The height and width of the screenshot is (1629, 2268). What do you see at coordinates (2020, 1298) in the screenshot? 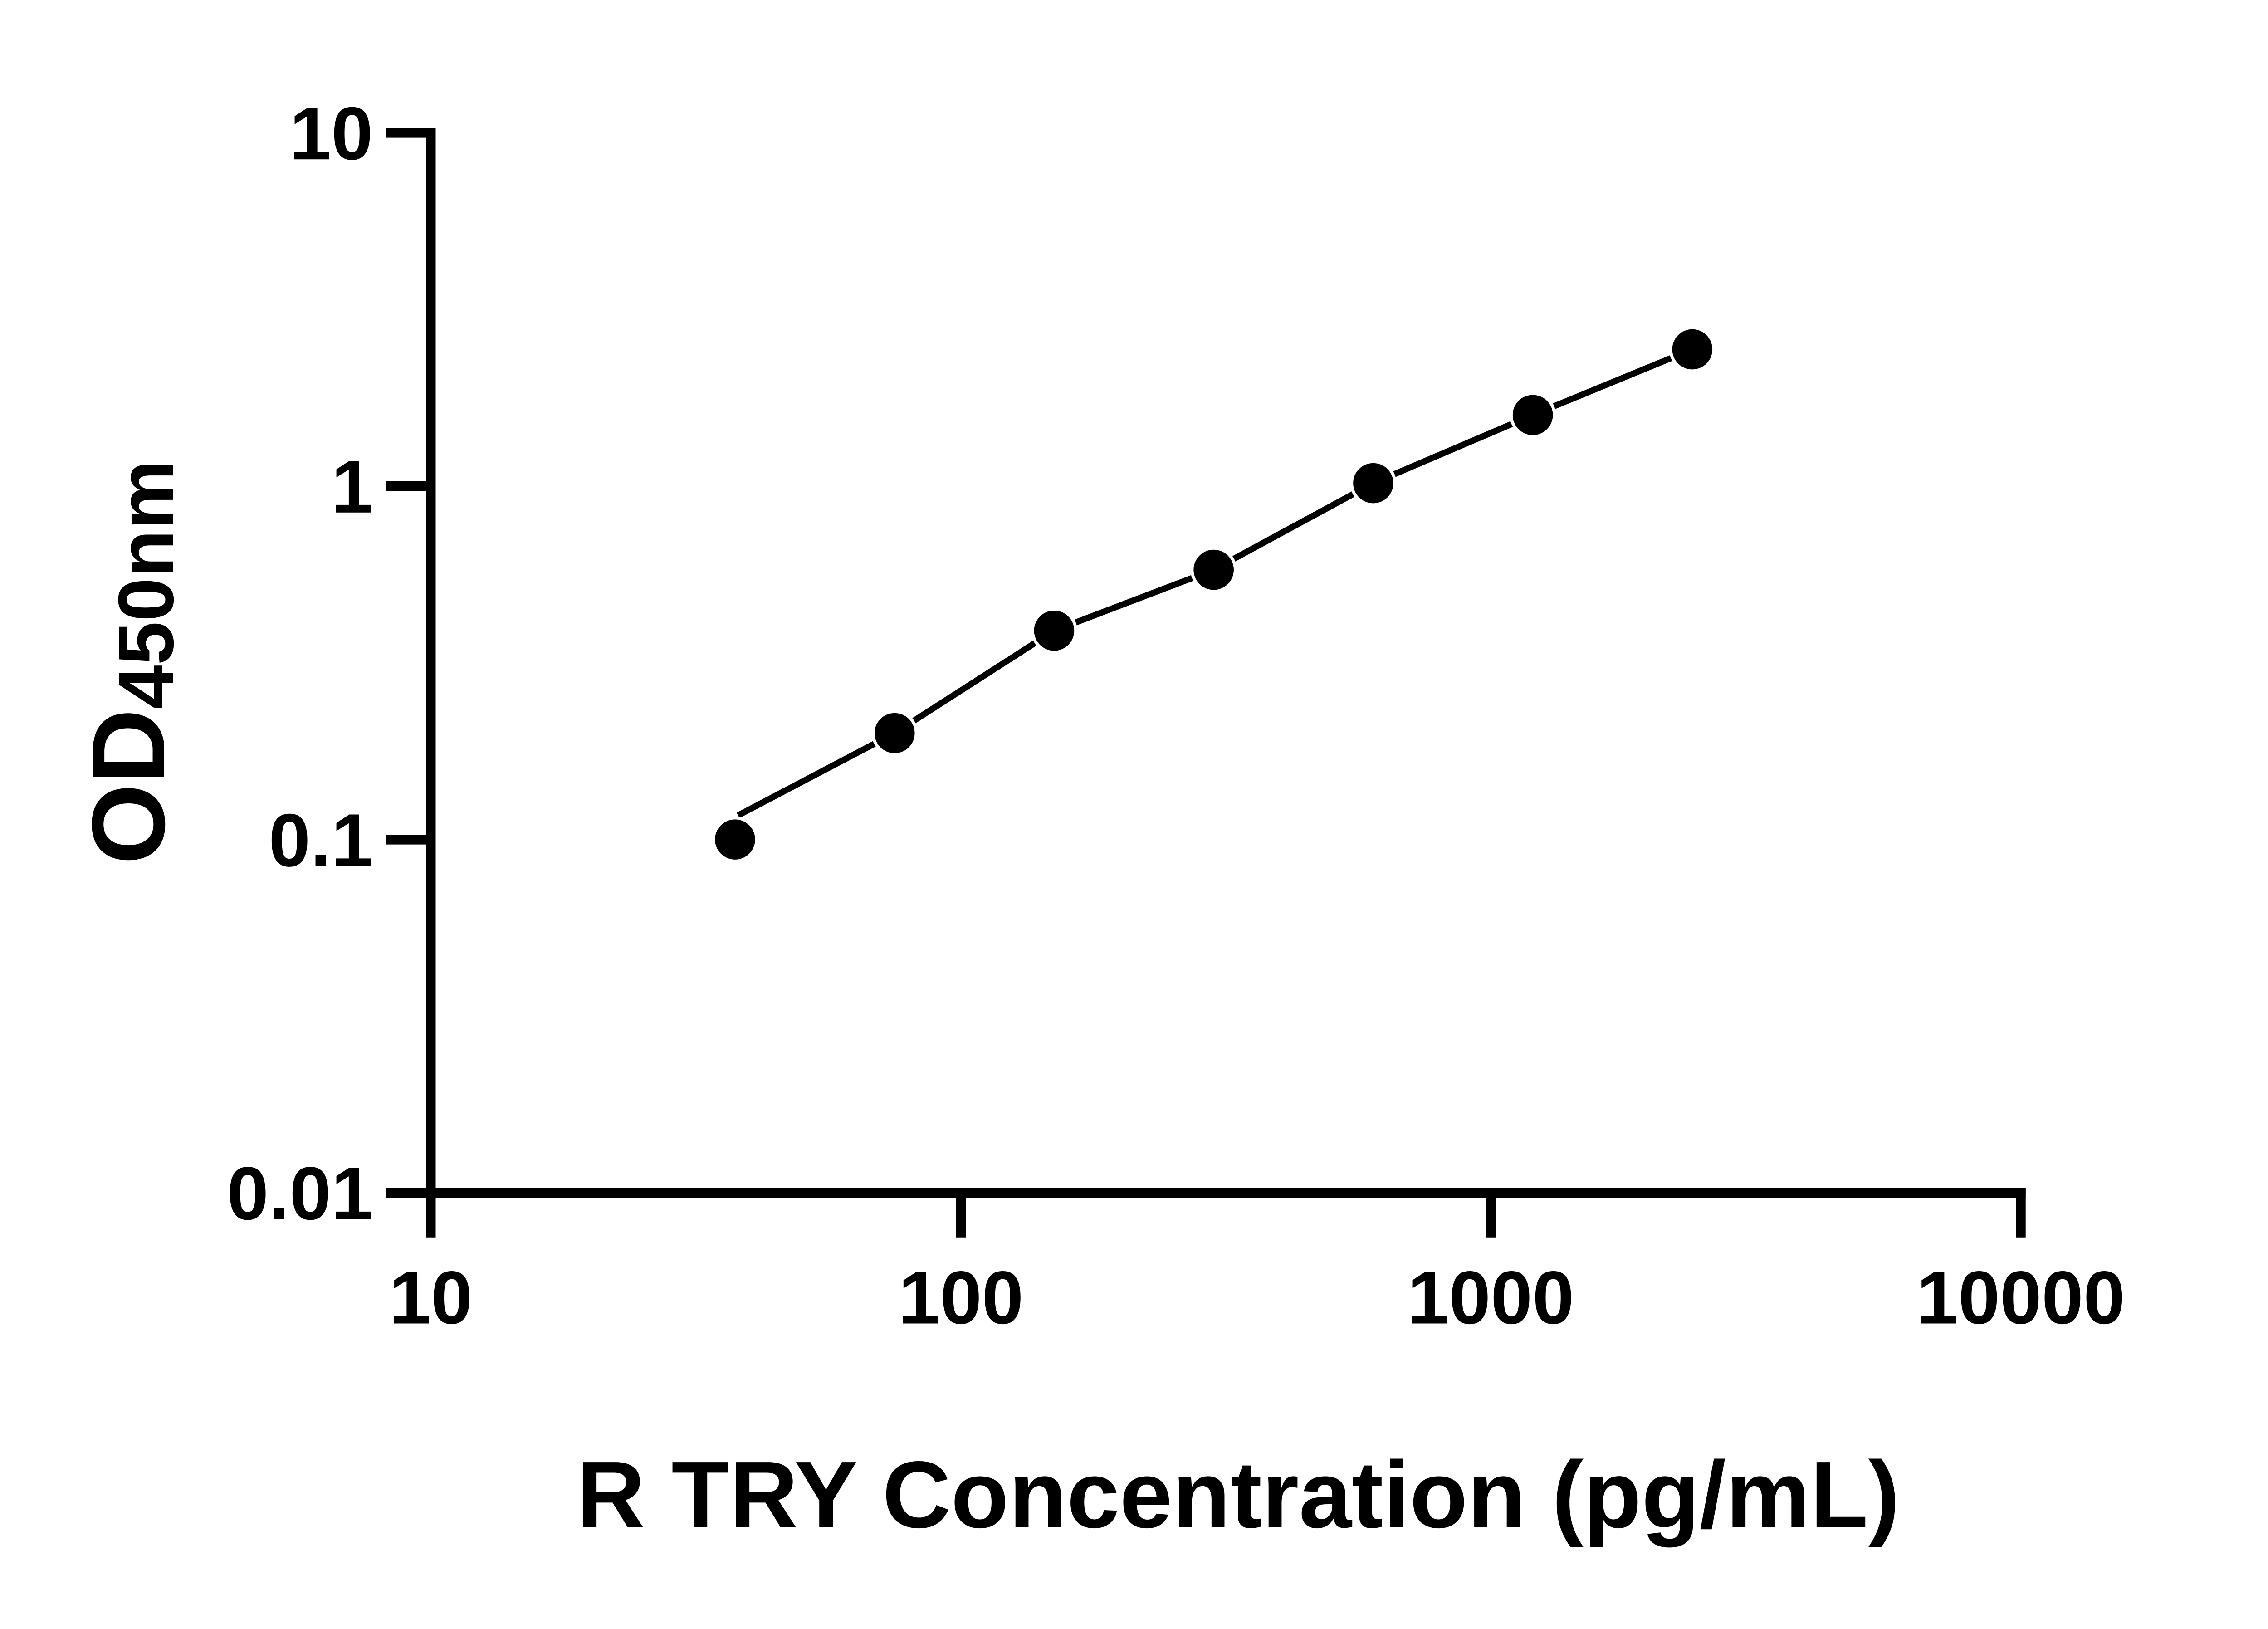
I see `x-tick-label-10000: 10000` at bounding box center [2020, 1298].